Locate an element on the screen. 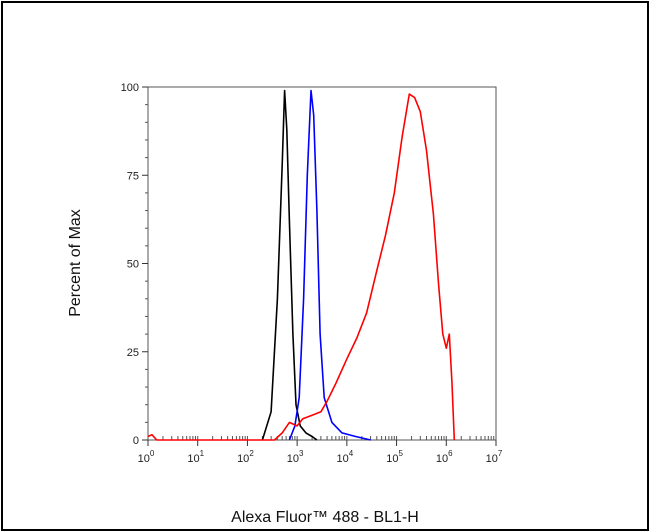 This screenshot has width=650, height=532. x-tick-label: 10² is located at coordinates (245, 457).